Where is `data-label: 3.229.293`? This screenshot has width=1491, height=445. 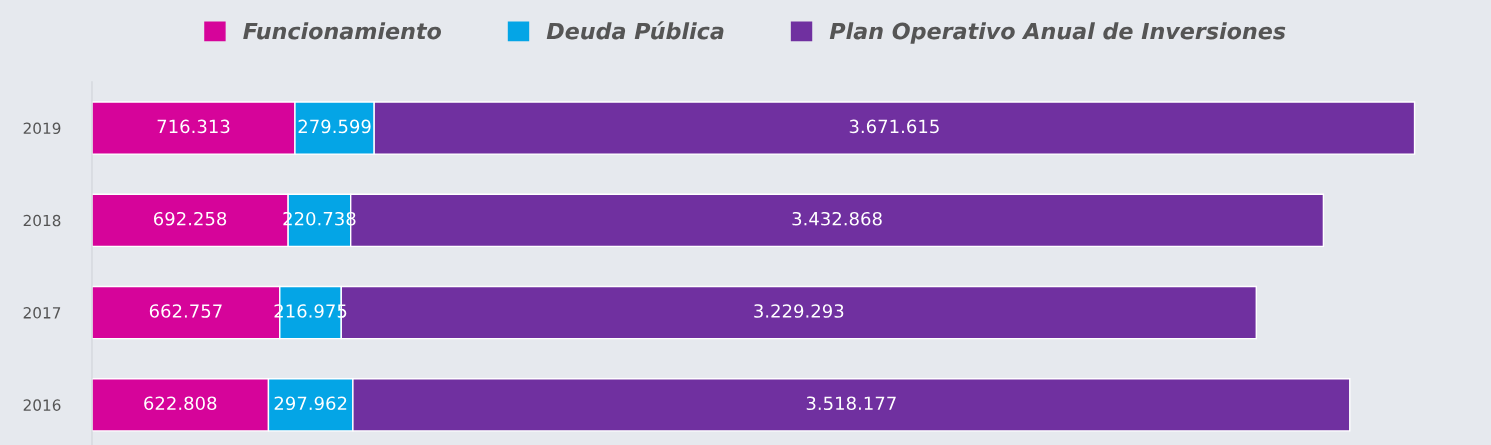
data-label: 3.229.293 is located at coordinates (799, 311).